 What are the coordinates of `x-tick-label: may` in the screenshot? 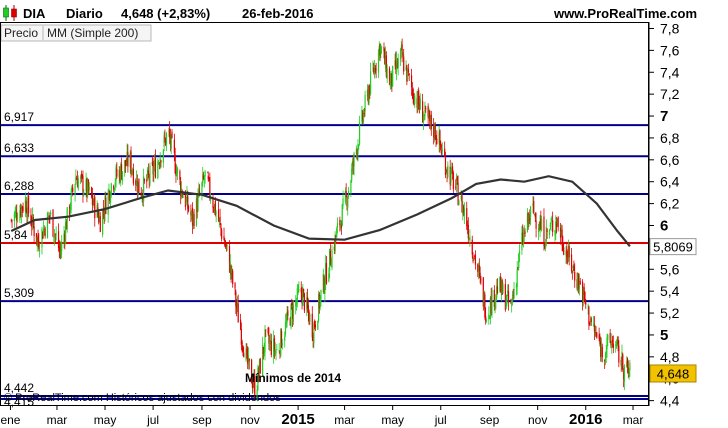 It's located at (105, 420).